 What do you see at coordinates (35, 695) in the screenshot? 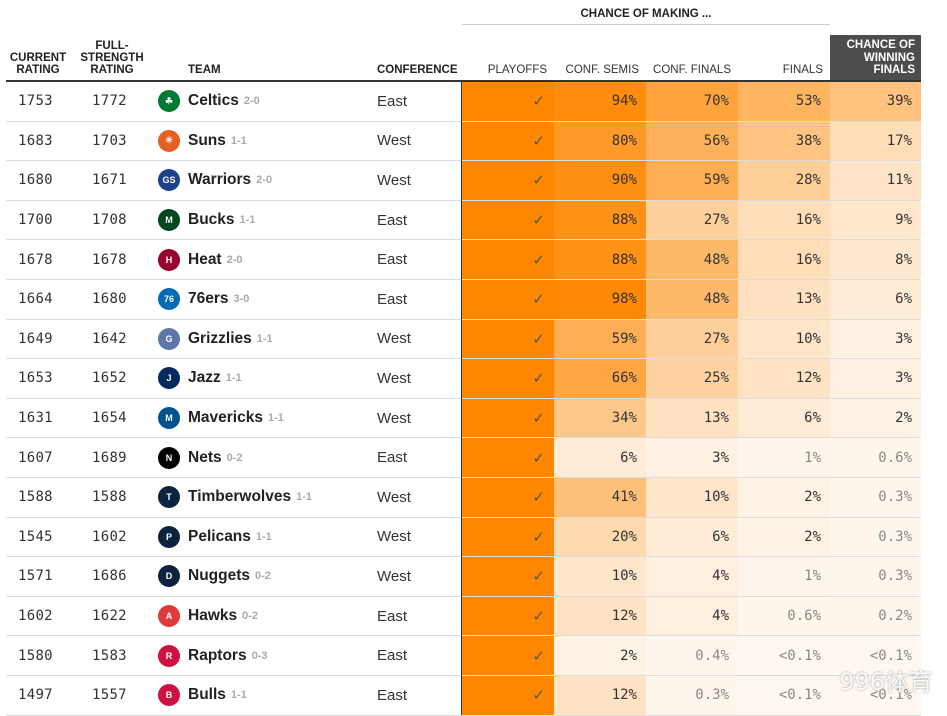
I see `current-rating: 1497` at bounding box center [35, 695].